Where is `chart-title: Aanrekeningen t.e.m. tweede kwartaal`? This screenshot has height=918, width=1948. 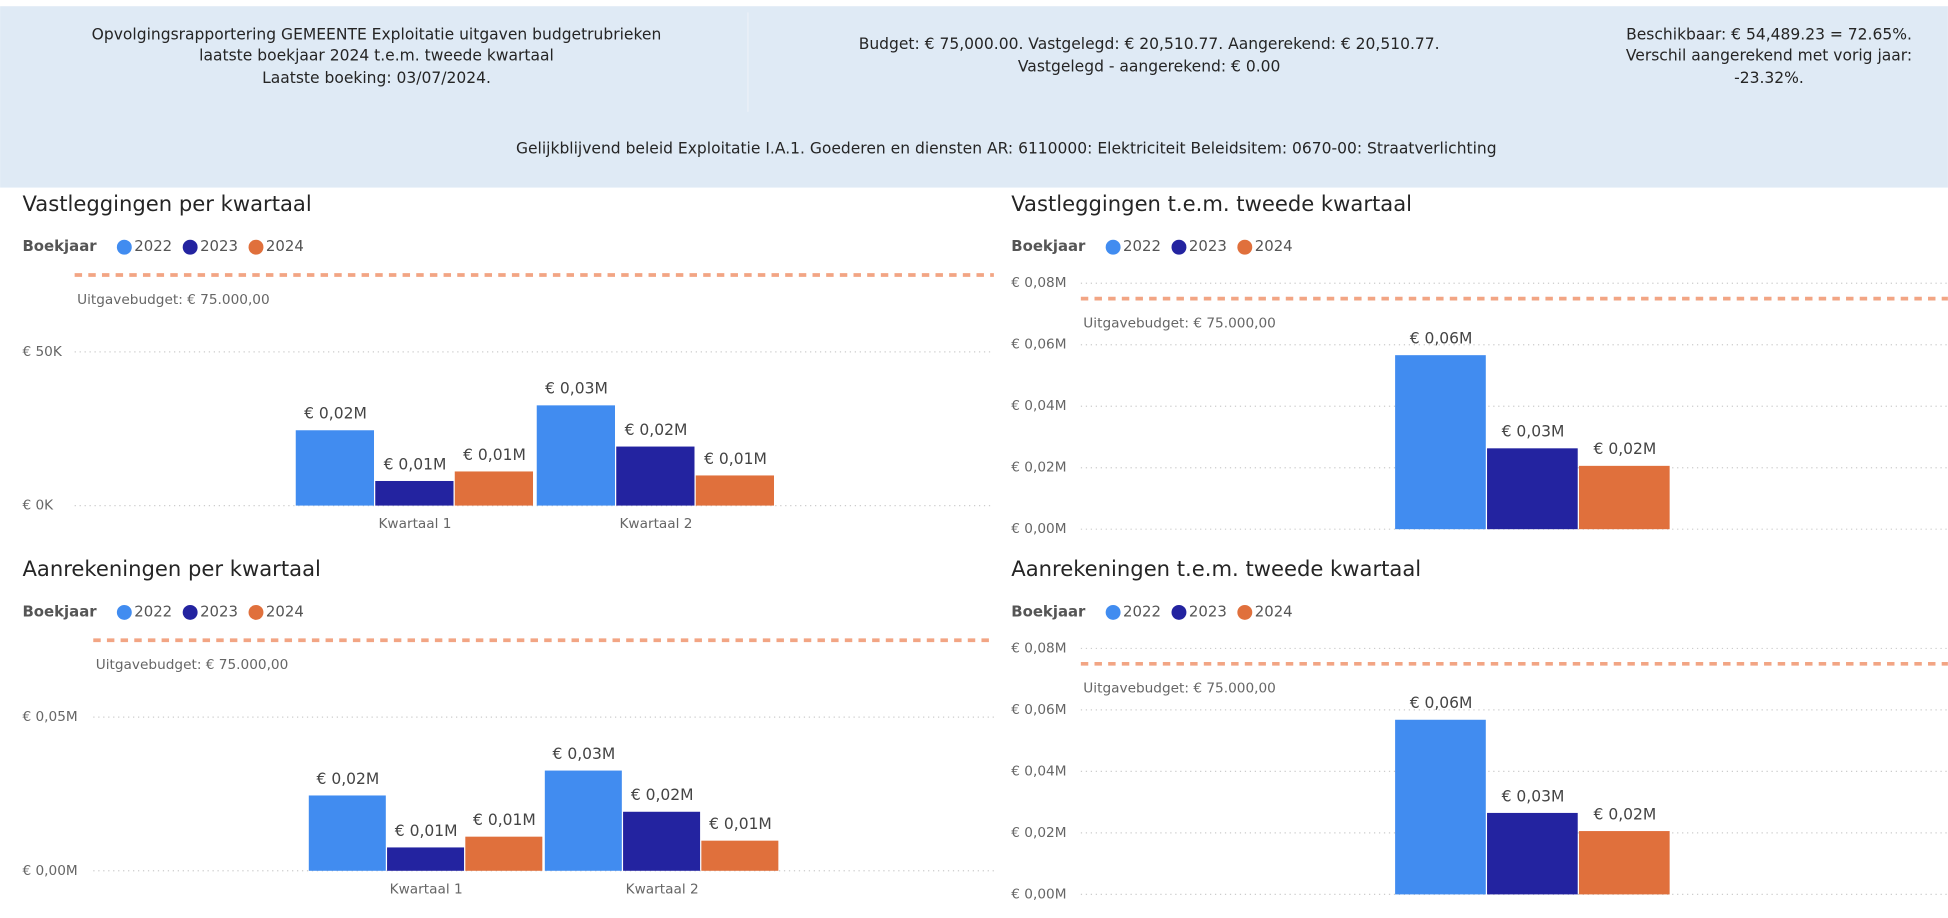
chart-title: Aanrekeningen t.e.m. tweede kwartaal is located at coordinates (1216, 568).